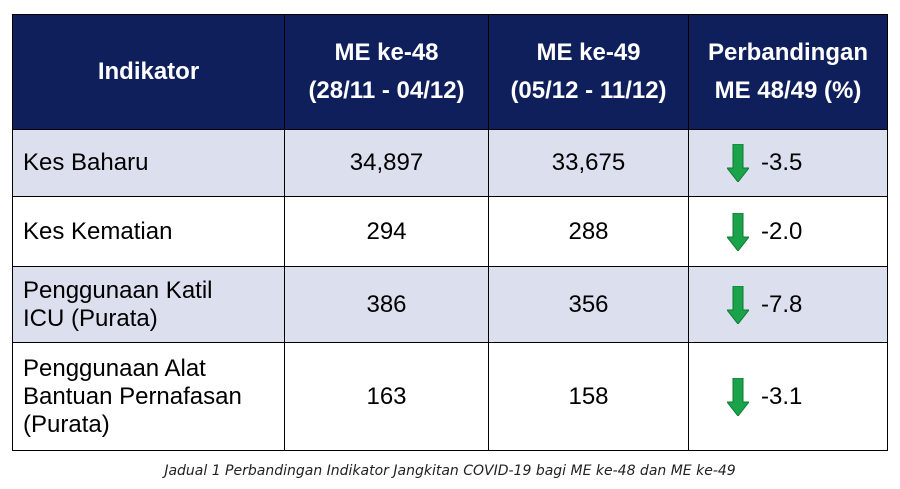 This screenshot has width=900, height=489. I want to click on header-comparison: Perbandingan ME 48/49 (%), so click(788, 72).